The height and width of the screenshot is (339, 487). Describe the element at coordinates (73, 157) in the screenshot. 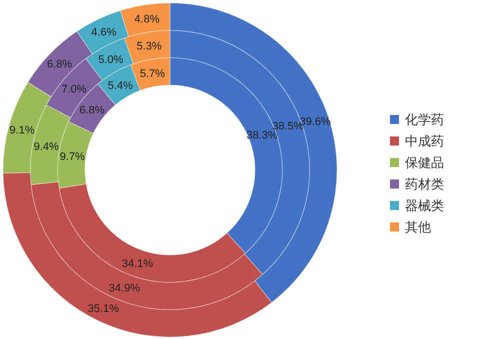

I see `data-label: 9.7%` at that location.